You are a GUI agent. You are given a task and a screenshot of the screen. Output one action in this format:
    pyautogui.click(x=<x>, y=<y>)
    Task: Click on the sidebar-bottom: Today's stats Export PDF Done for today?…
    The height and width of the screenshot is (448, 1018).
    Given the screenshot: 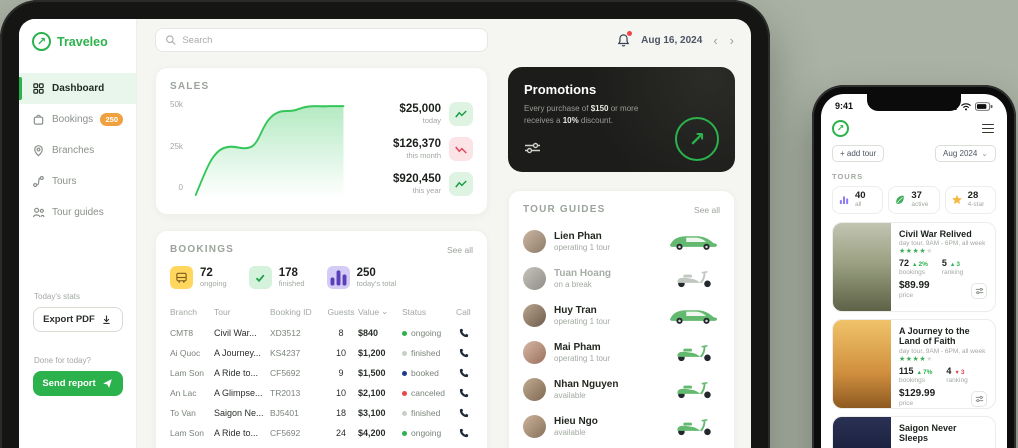 What is the action you would take?
    pyautogui.click(x=77, y=354)
    